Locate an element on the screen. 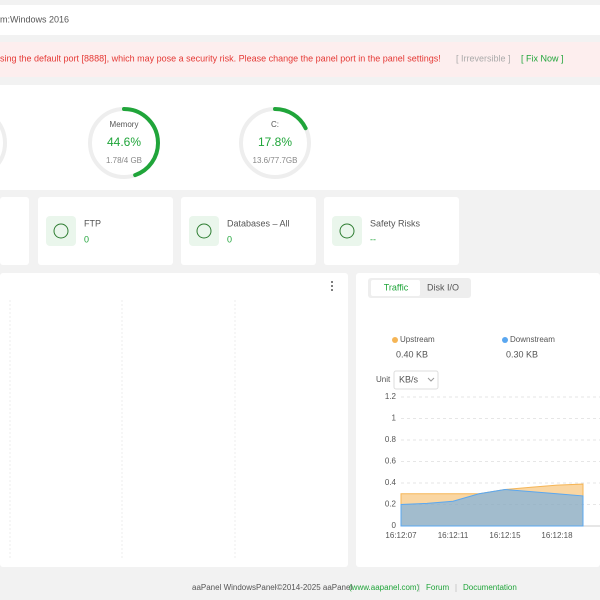 Image resolution: width=600 pixels, height=600 pixels. stat-value: 0.30 KB is located at coordinates (522, 354).